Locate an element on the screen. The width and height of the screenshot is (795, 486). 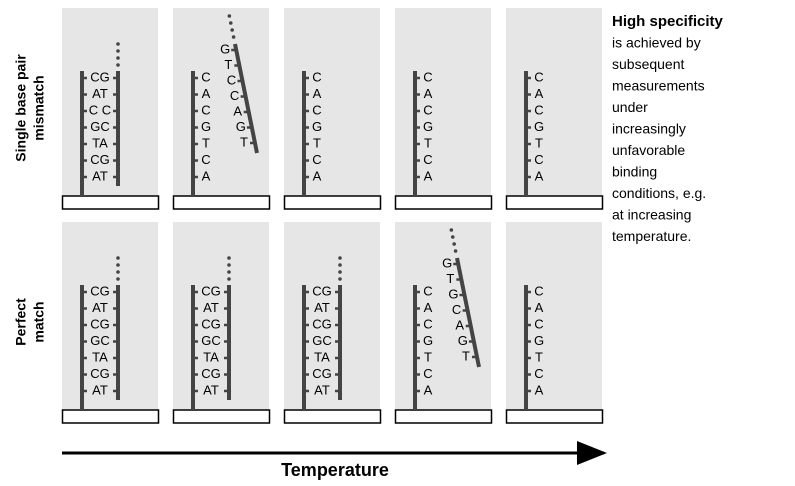
row-label: Perfect is located at coordinates (21, 322).